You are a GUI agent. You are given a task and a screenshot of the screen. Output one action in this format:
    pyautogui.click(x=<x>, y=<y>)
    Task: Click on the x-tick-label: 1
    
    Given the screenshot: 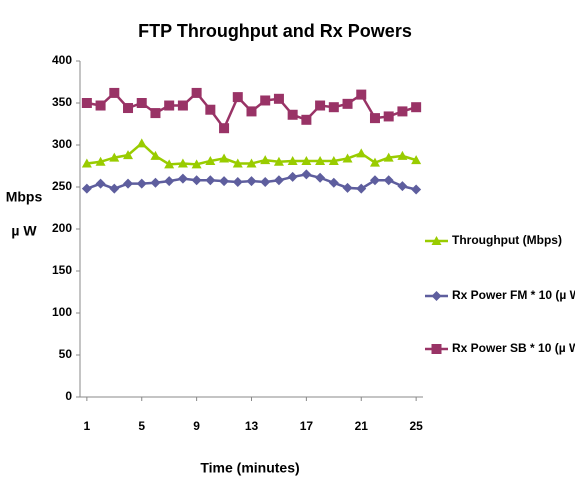 What is the action you would take?
    pyautogui.click(x=87, y=426)
    